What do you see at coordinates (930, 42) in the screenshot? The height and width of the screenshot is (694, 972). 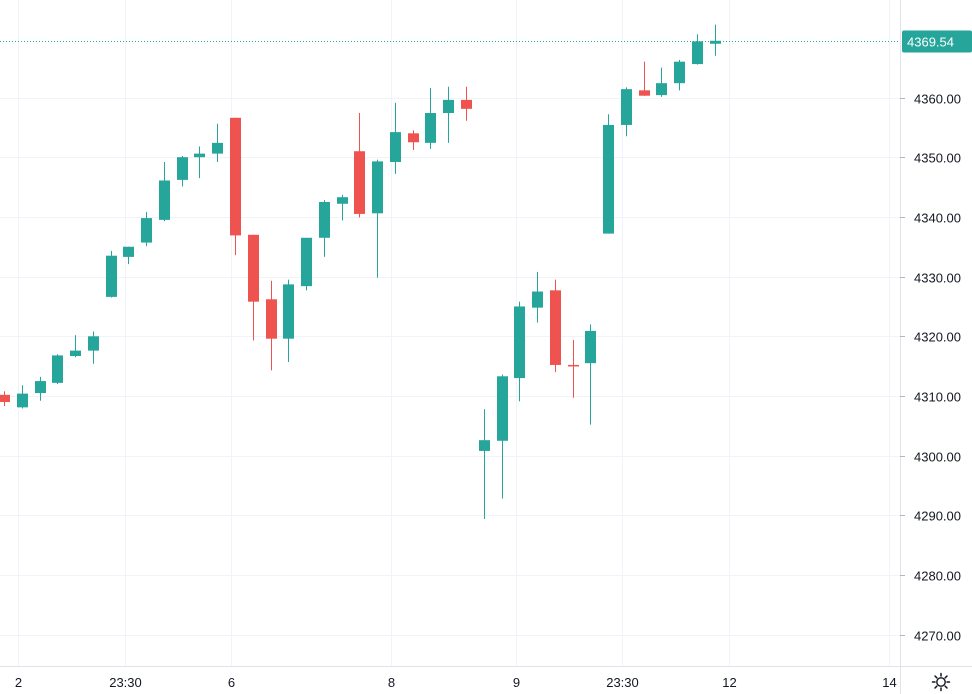 I see `last-price-label: 4369.54` at bounding box center [930, 42].